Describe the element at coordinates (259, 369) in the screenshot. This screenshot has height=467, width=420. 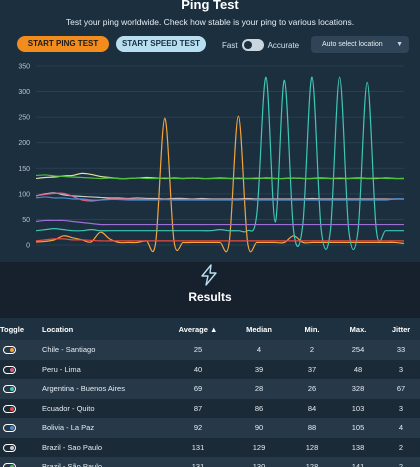
I see `median-cell: 39` at that location.